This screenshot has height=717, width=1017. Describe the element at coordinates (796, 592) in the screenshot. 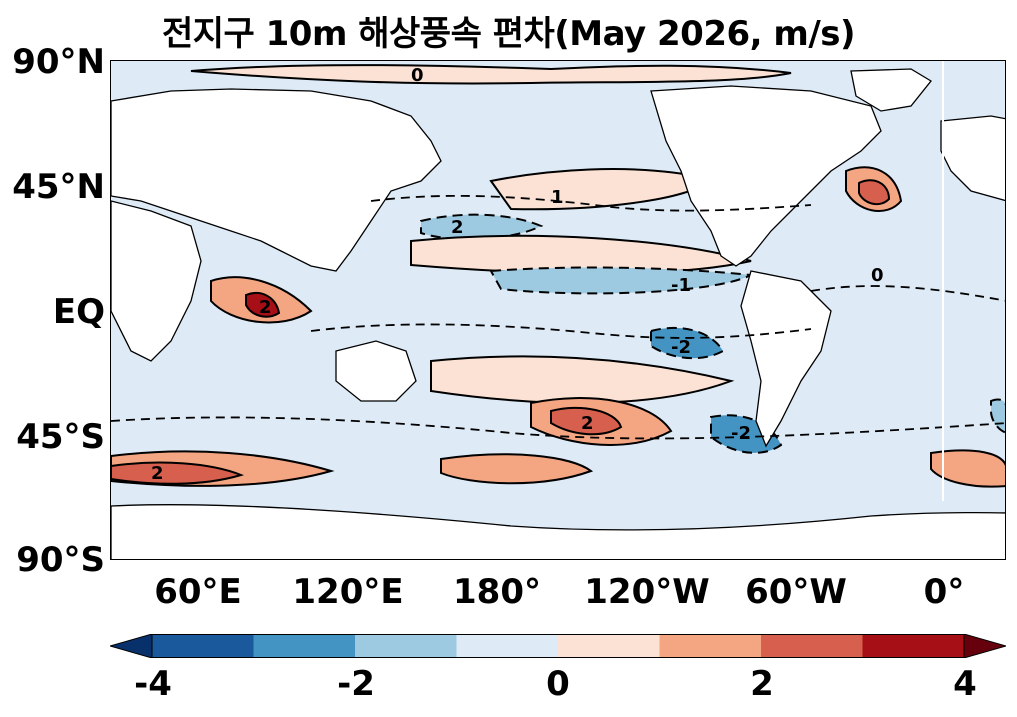

I see `x-tick-label-60w: 60°W` at that location.